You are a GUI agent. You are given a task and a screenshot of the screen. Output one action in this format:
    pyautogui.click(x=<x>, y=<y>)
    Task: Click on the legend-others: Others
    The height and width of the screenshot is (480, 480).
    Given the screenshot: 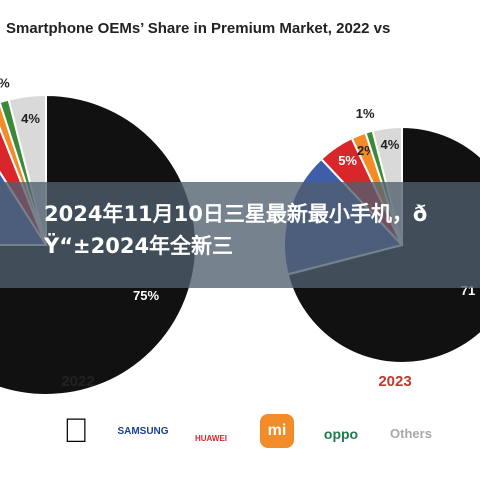 What is the action you would take?
    pyautogui.click(x=411, y=433)
    